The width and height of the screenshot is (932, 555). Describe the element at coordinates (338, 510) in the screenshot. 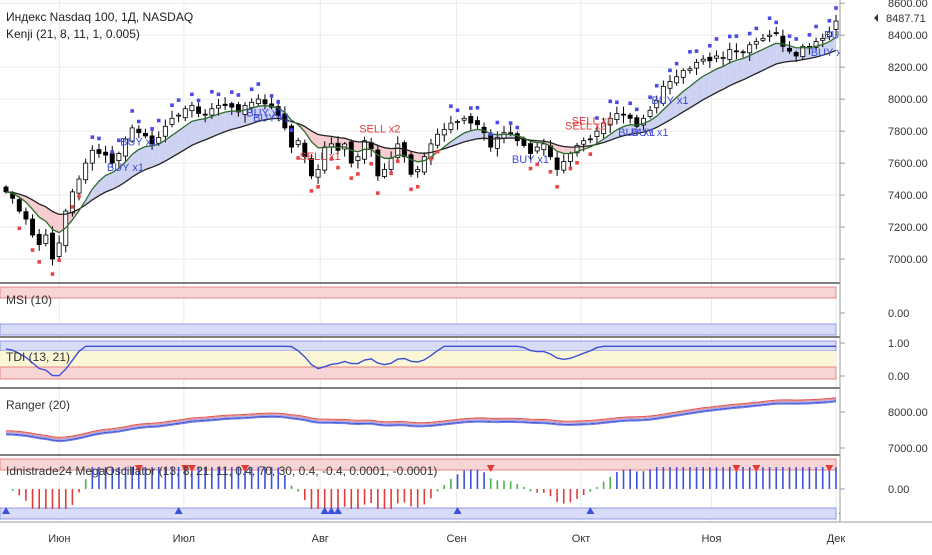

I see `mega-buy-triangle` at that location.